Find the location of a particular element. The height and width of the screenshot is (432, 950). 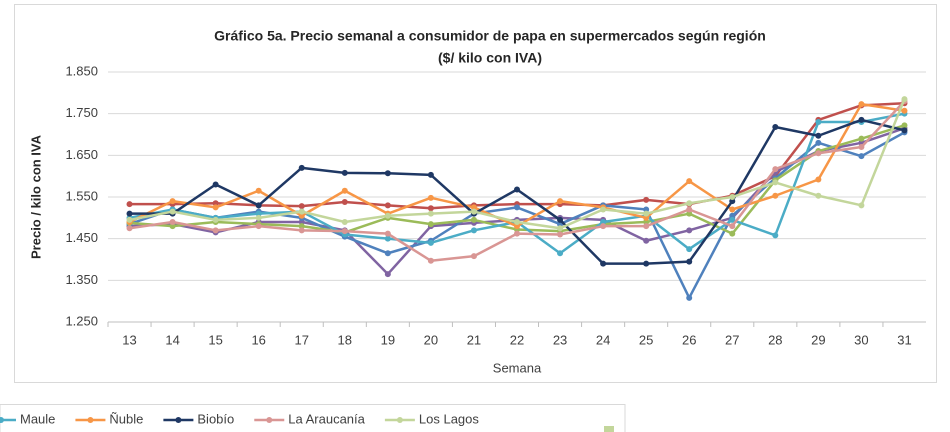

y-tick-label: 1.350 is located at coordinates (81, 279).